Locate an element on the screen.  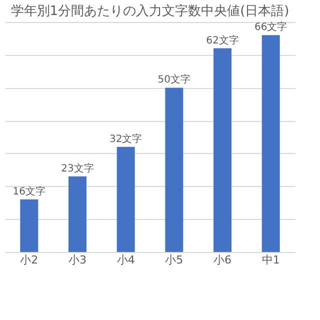
x-tick-label: 小5 is located at coordinates (174, 260).